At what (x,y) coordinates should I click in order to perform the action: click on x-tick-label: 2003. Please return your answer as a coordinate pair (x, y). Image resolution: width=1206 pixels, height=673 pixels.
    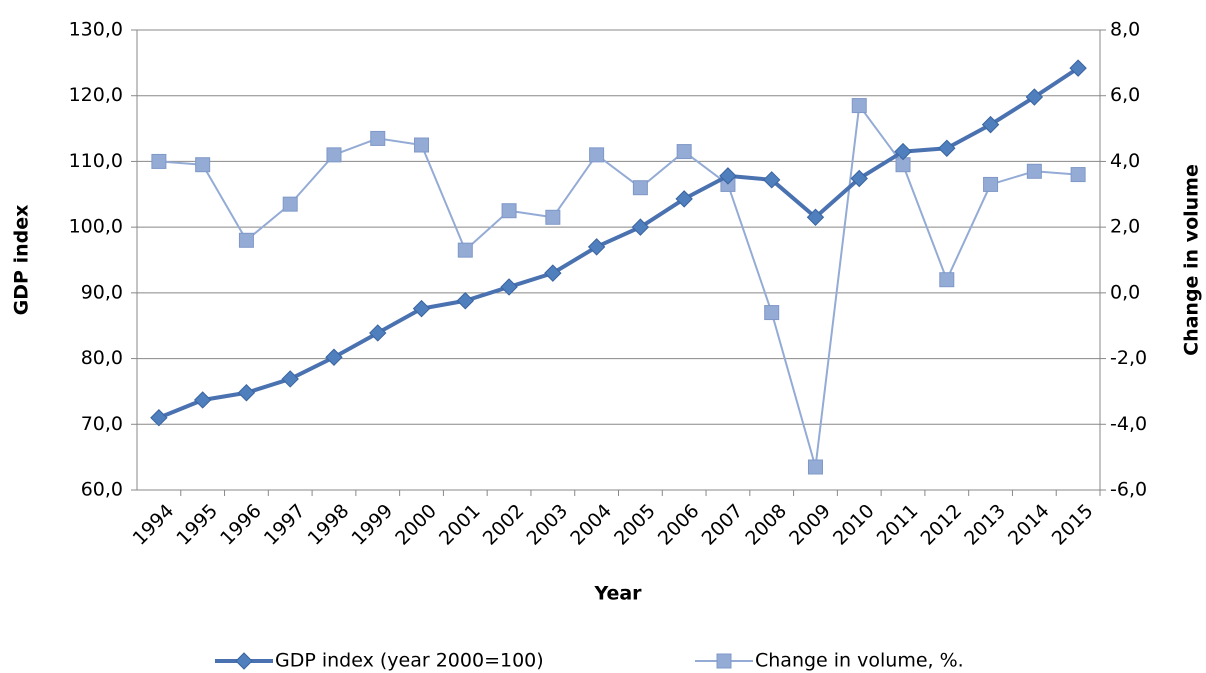
    Looking at the image, I should click on (548, 525).